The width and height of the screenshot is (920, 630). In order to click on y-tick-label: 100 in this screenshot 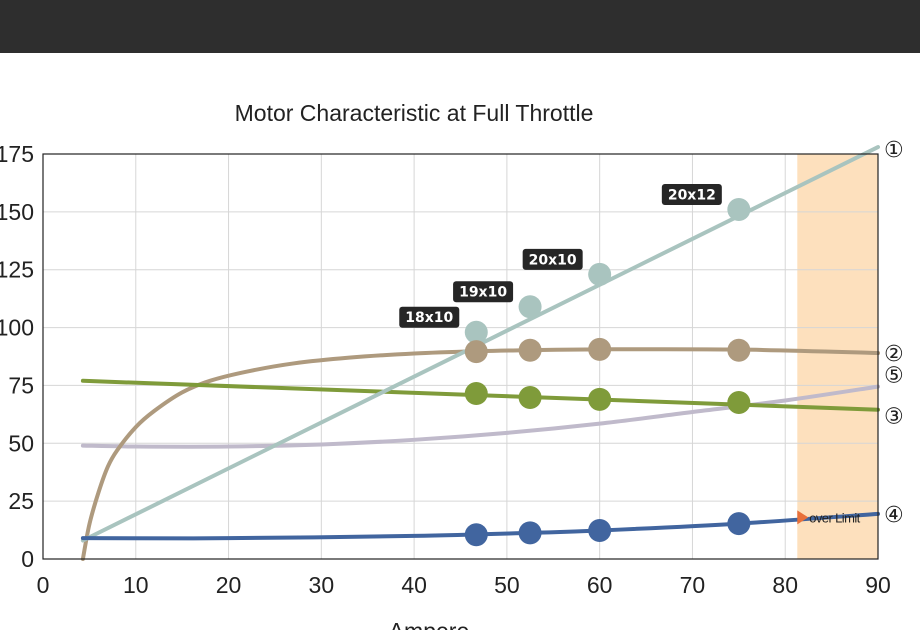, I will do `click(17, 328)`.